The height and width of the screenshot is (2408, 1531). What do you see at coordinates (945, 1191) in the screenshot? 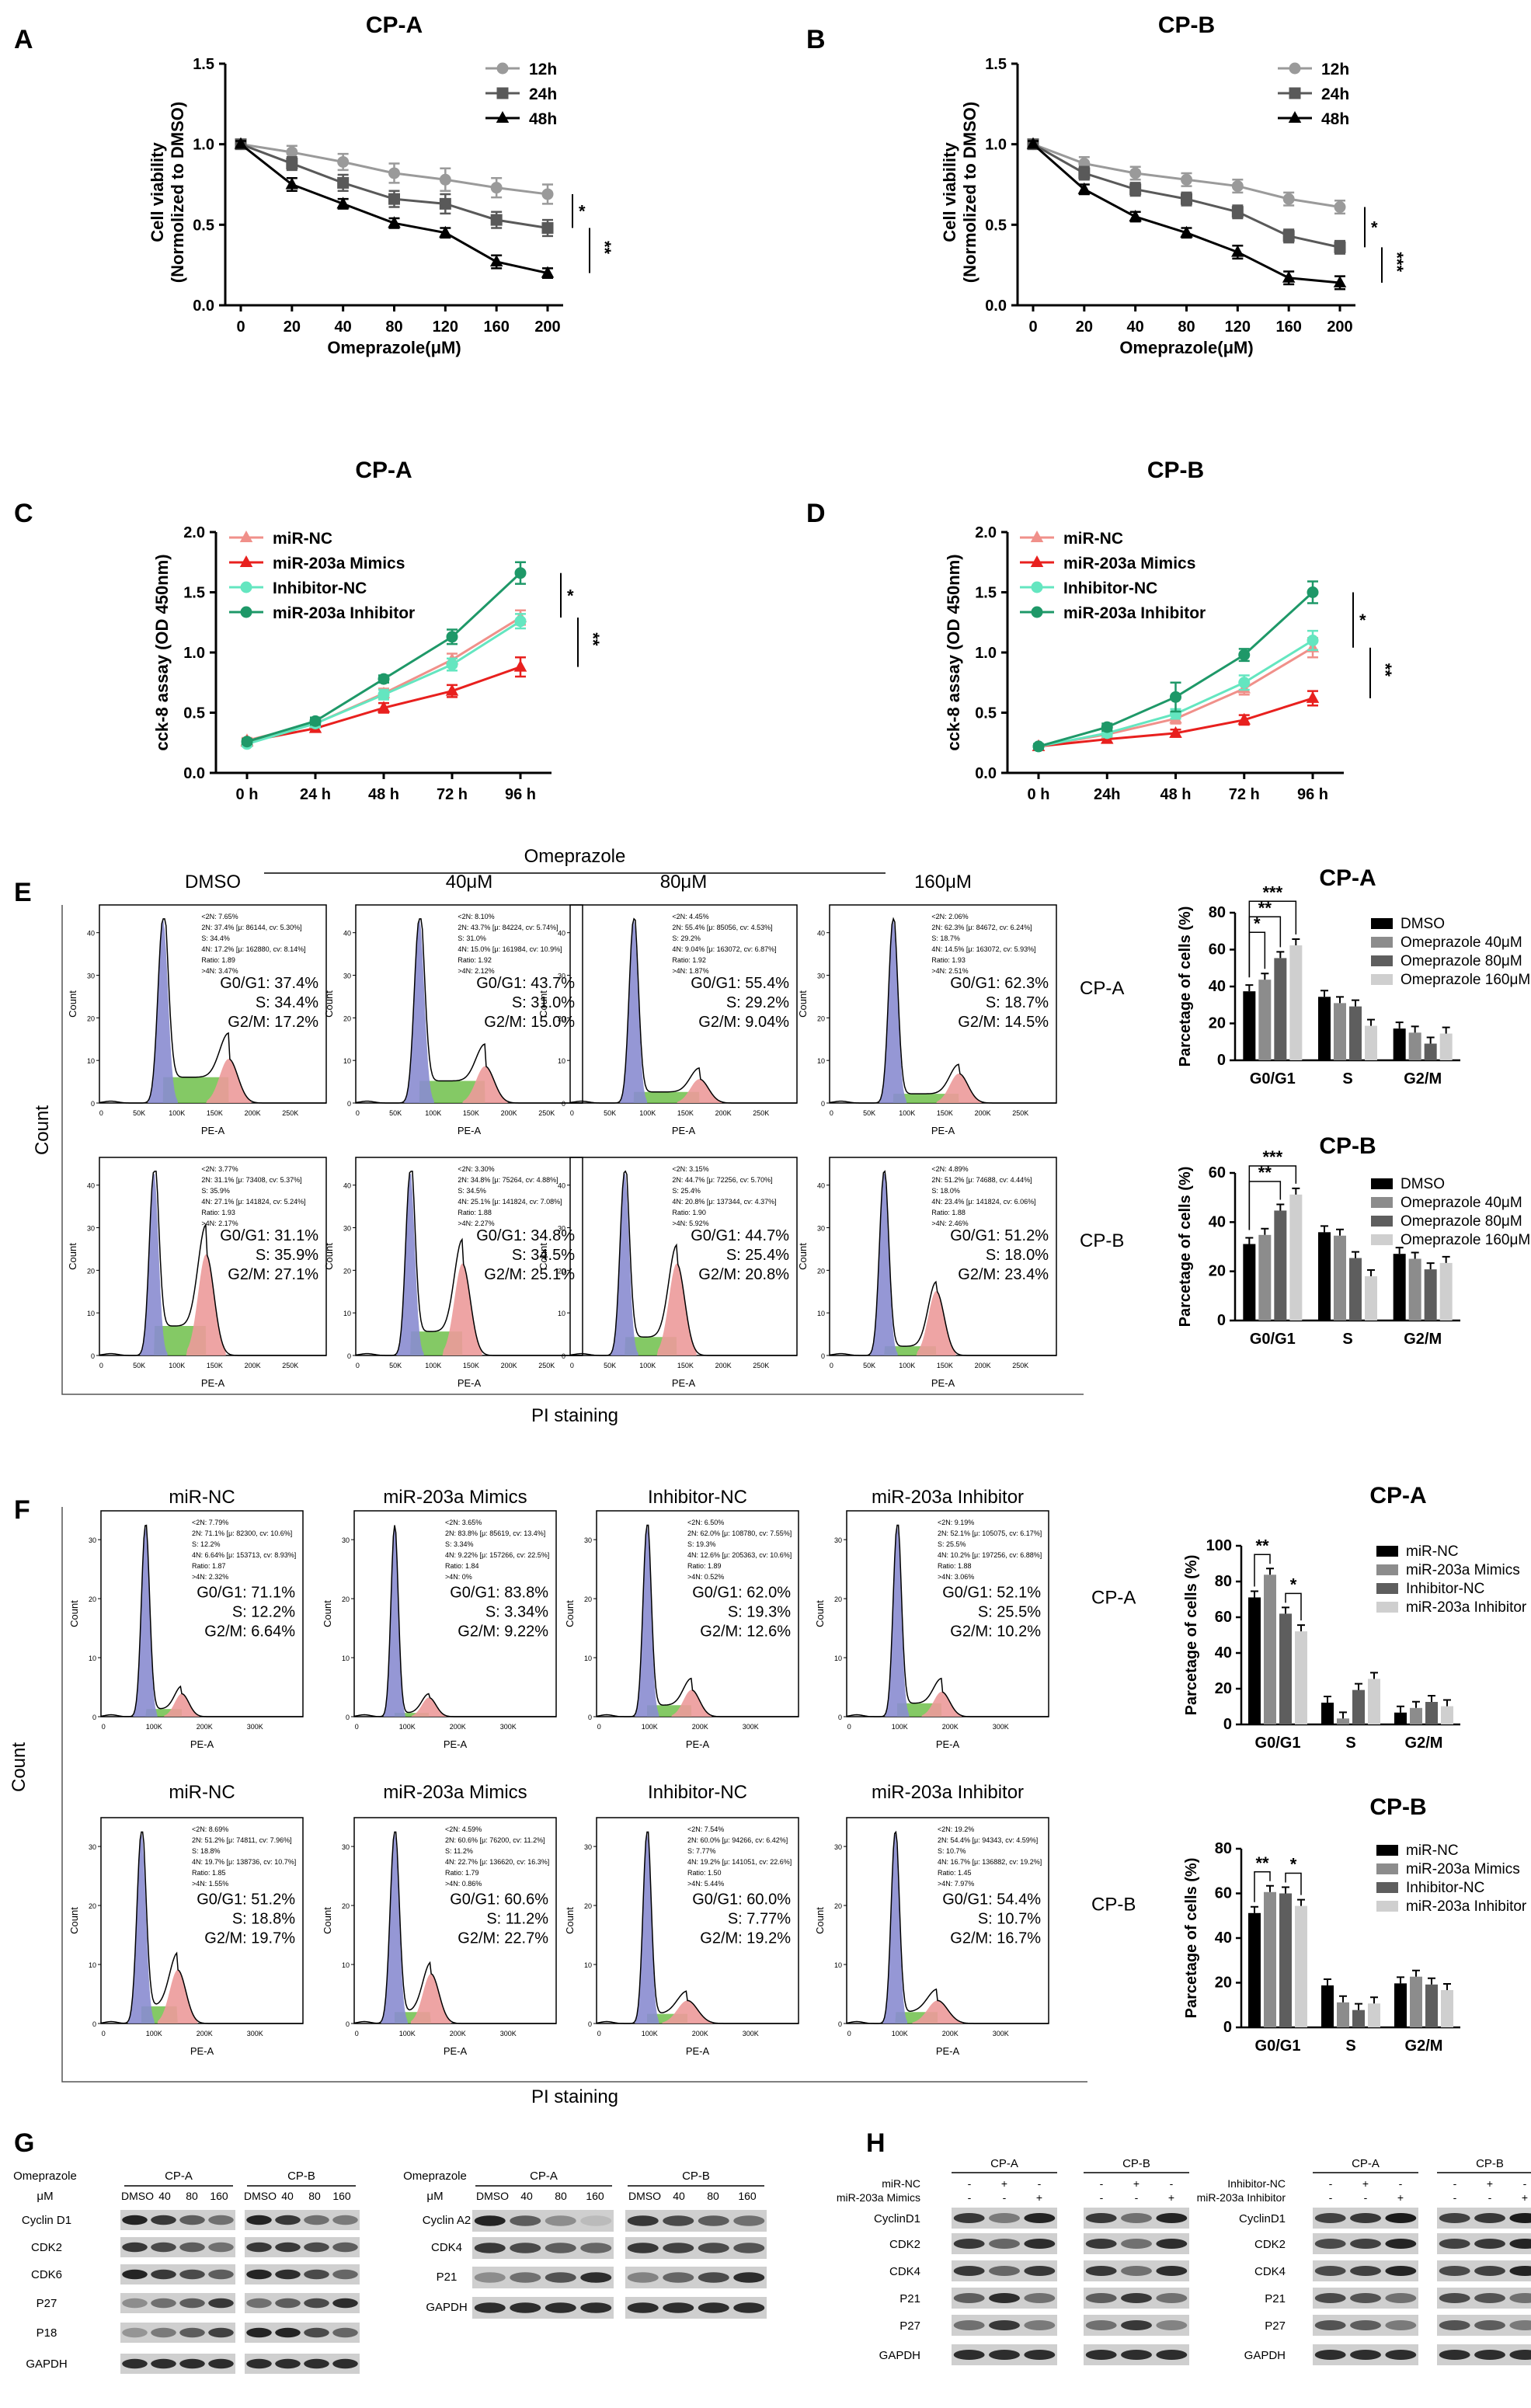
I see `gate-stat: S: 18.0%` at bounding box center [945, 1191].